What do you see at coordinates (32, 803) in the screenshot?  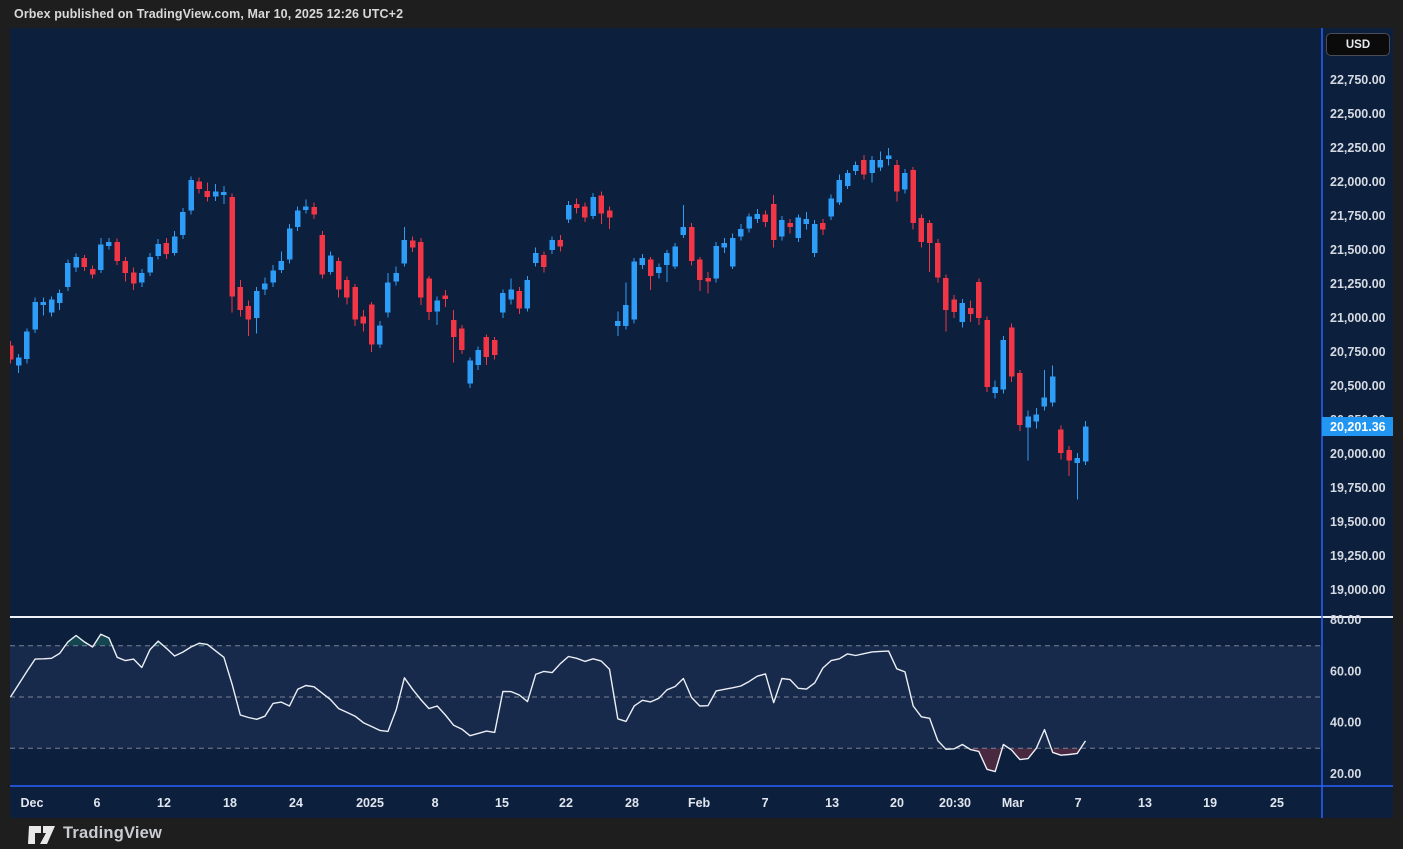 I see `svg-text: Dec` at bounding box center [32, 803].